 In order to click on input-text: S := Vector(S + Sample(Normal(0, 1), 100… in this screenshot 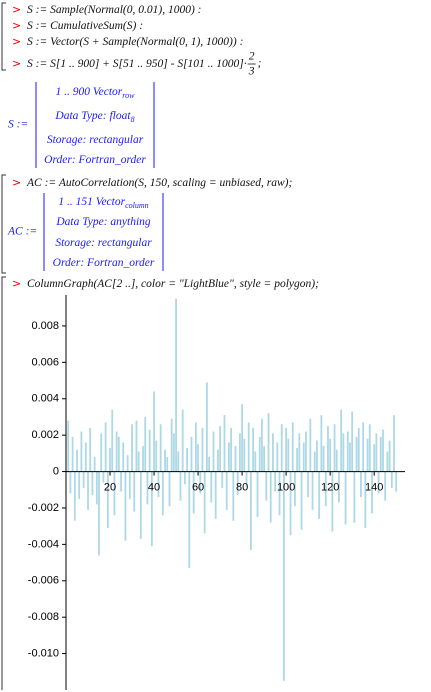, I will do `click(135, 42)`.